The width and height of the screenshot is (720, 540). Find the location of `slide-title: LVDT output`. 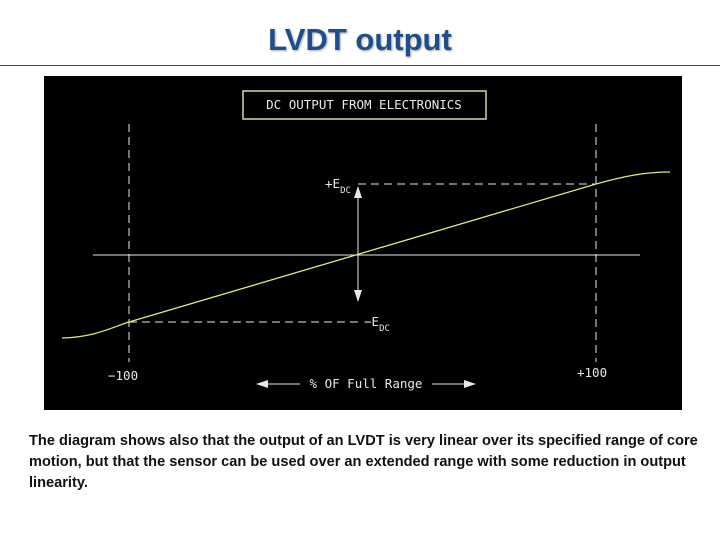

slide-title: LVDT output is located at coordinates (360, 39).